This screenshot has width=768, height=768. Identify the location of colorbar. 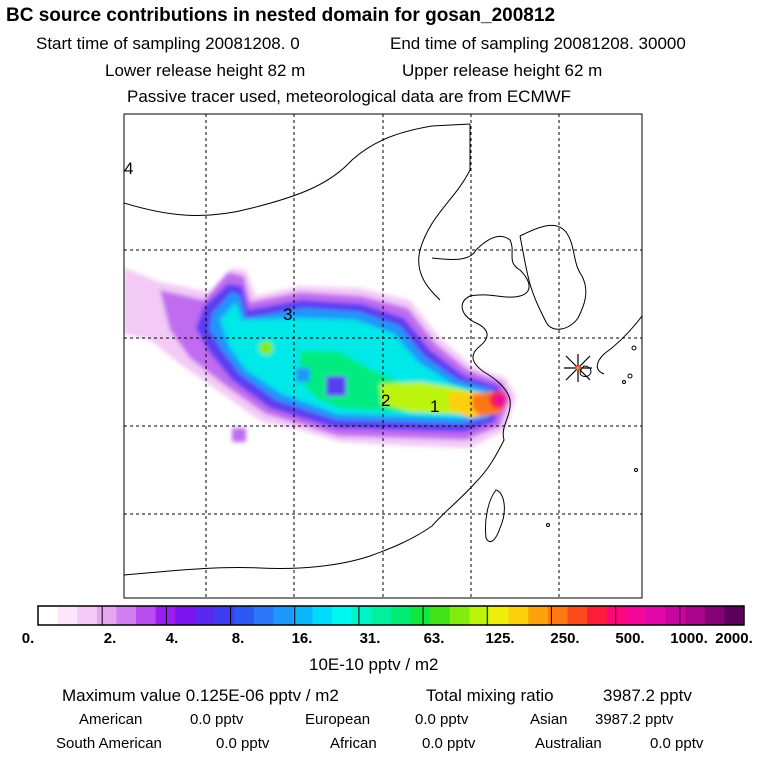
(391, 615).